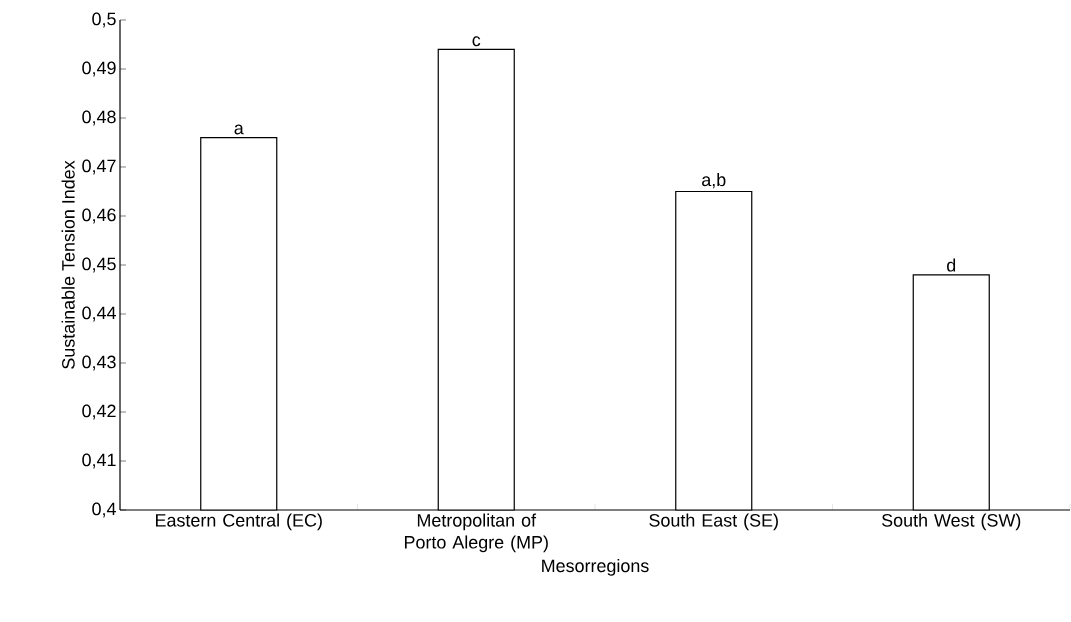  What do you see at coordinates (104, 510) in the screenshot?
I see `y-tick-label: 0,4` at bounding box center [104, 510].